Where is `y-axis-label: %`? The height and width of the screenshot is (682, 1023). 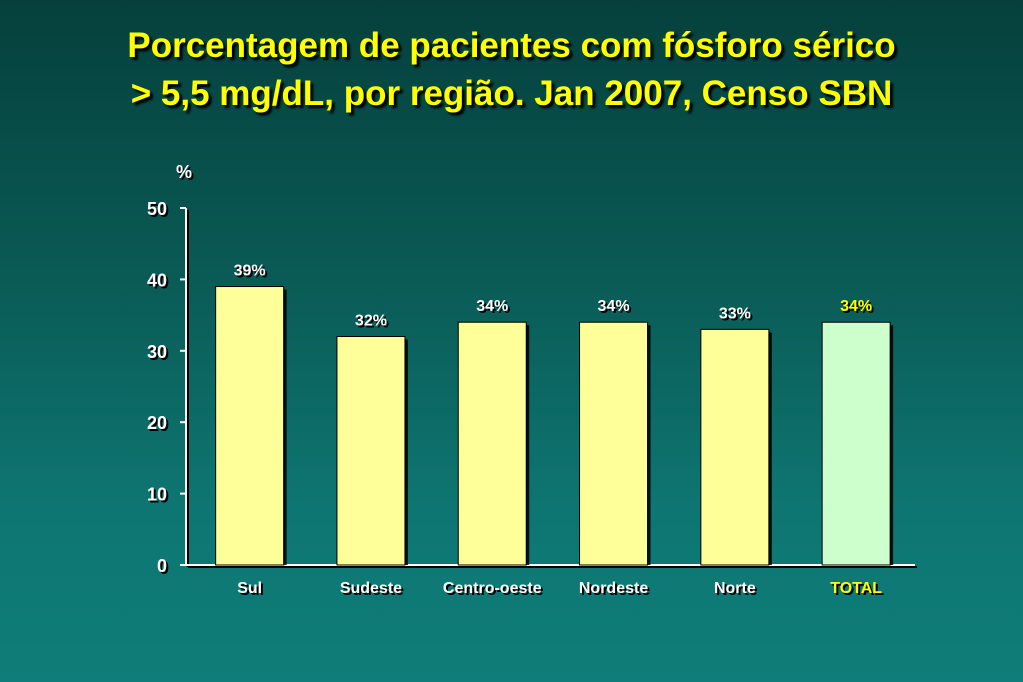 y-axis-label: % is located at coordinates (184, 172).